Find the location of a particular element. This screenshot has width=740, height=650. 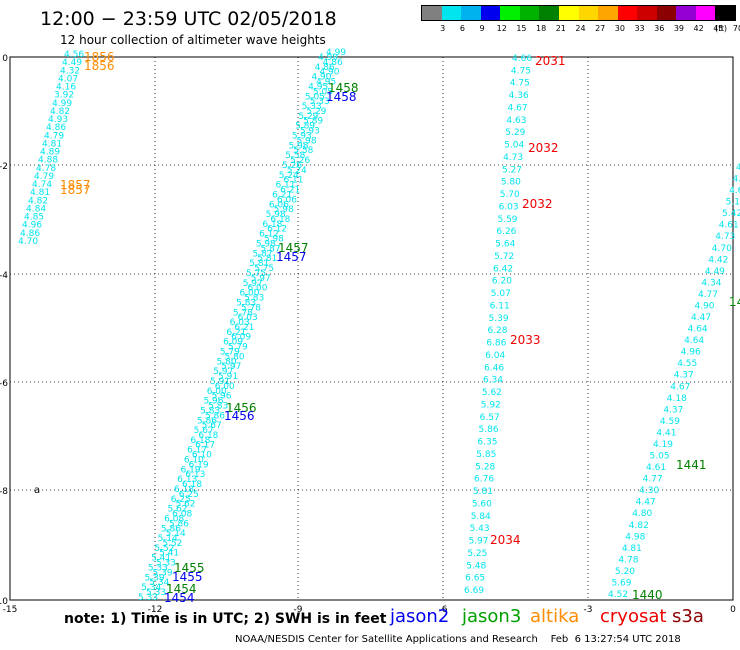

wave-height-value: 5.58 is located at coordinates (295, 156).